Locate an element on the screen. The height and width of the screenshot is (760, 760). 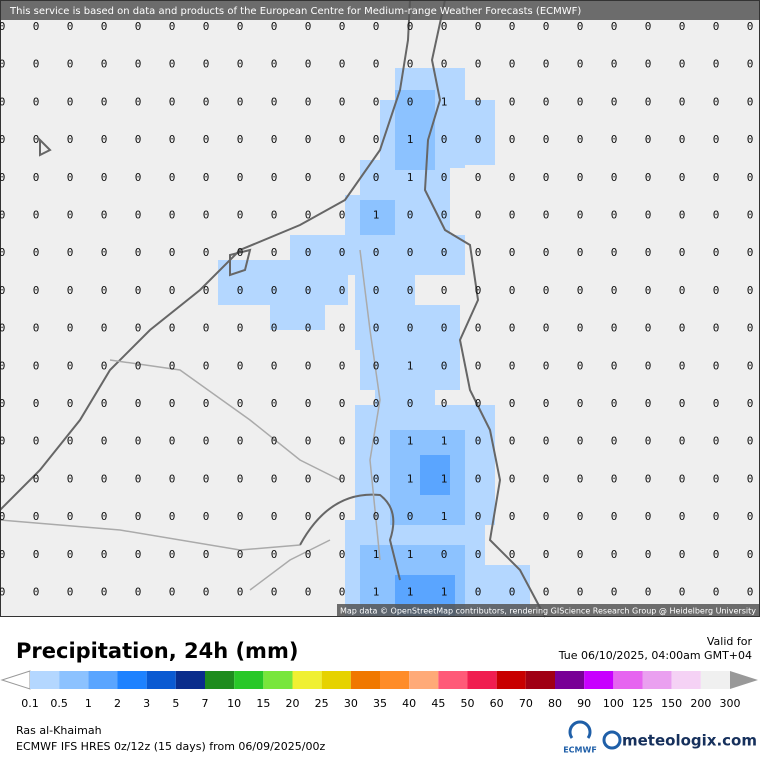
bar-label: 50 is located at coordinates (468, 703).